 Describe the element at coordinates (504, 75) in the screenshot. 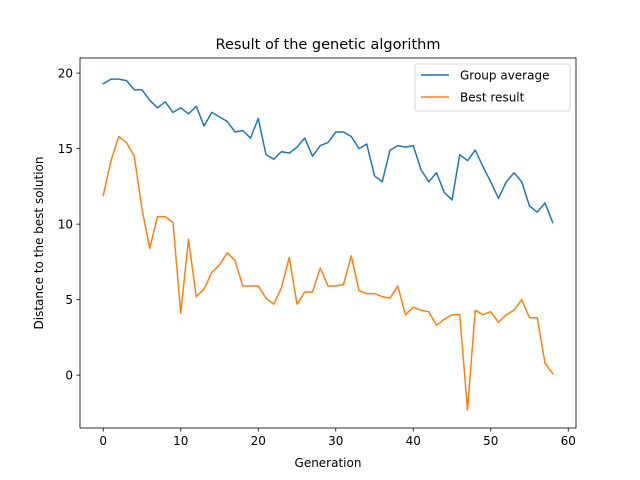

I see `legend-label: Group average` at that location.